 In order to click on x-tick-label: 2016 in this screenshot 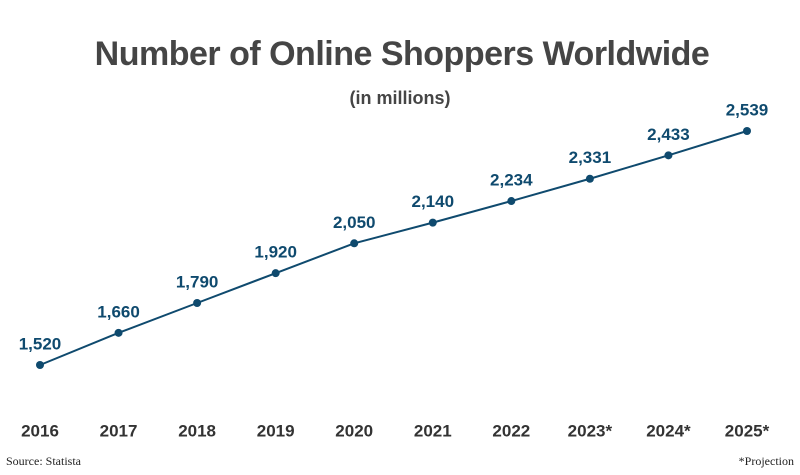, I will do `click(40, 430)`.